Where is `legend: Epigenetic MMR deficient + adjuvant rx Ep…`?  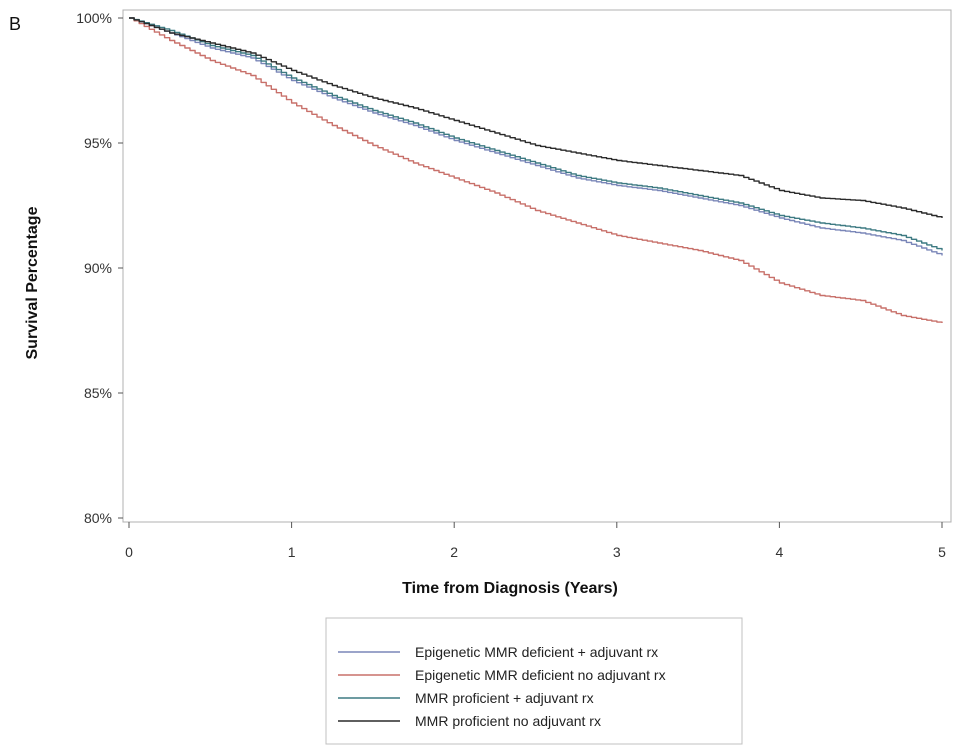
legend: Epigenetic MMR deficient + adjuvant rx Ep… is located at coordinates (534, 681).